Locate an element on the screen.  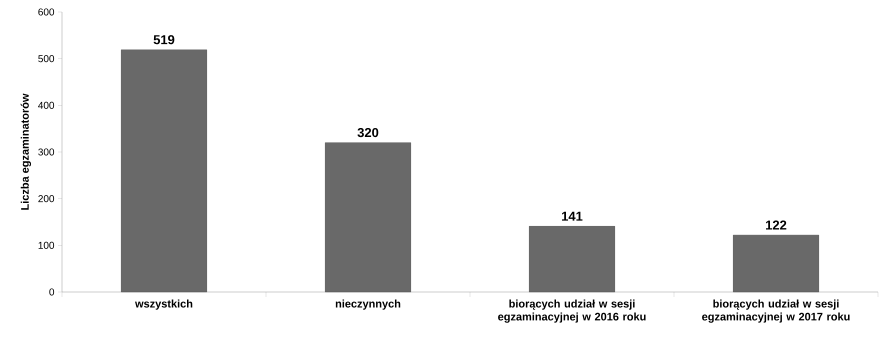
data-label: 519 is located at coordinates (164, 39).